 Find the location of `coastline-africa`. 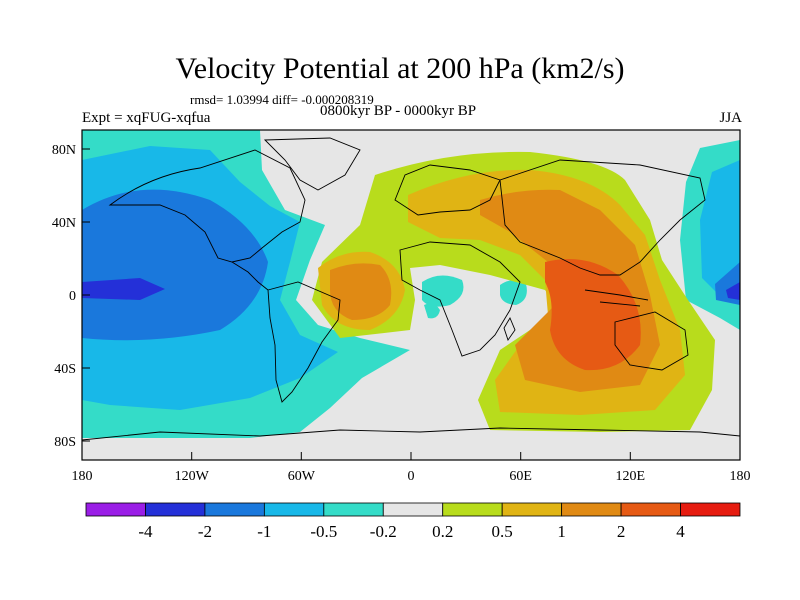

coastline-africa is located at coordinates (460, 299).